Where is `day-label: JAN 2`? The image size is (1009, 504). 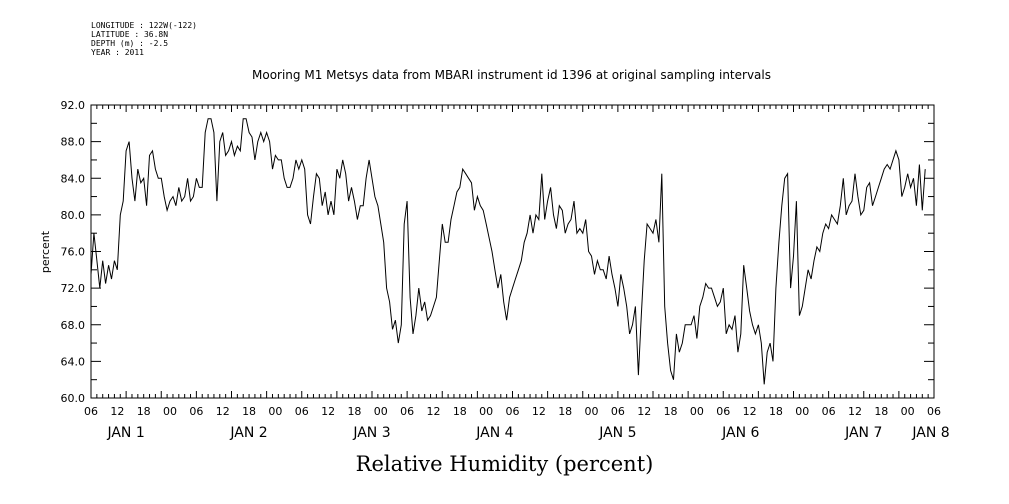
day-label: JAN 2 is located at coordinates (248, 433).